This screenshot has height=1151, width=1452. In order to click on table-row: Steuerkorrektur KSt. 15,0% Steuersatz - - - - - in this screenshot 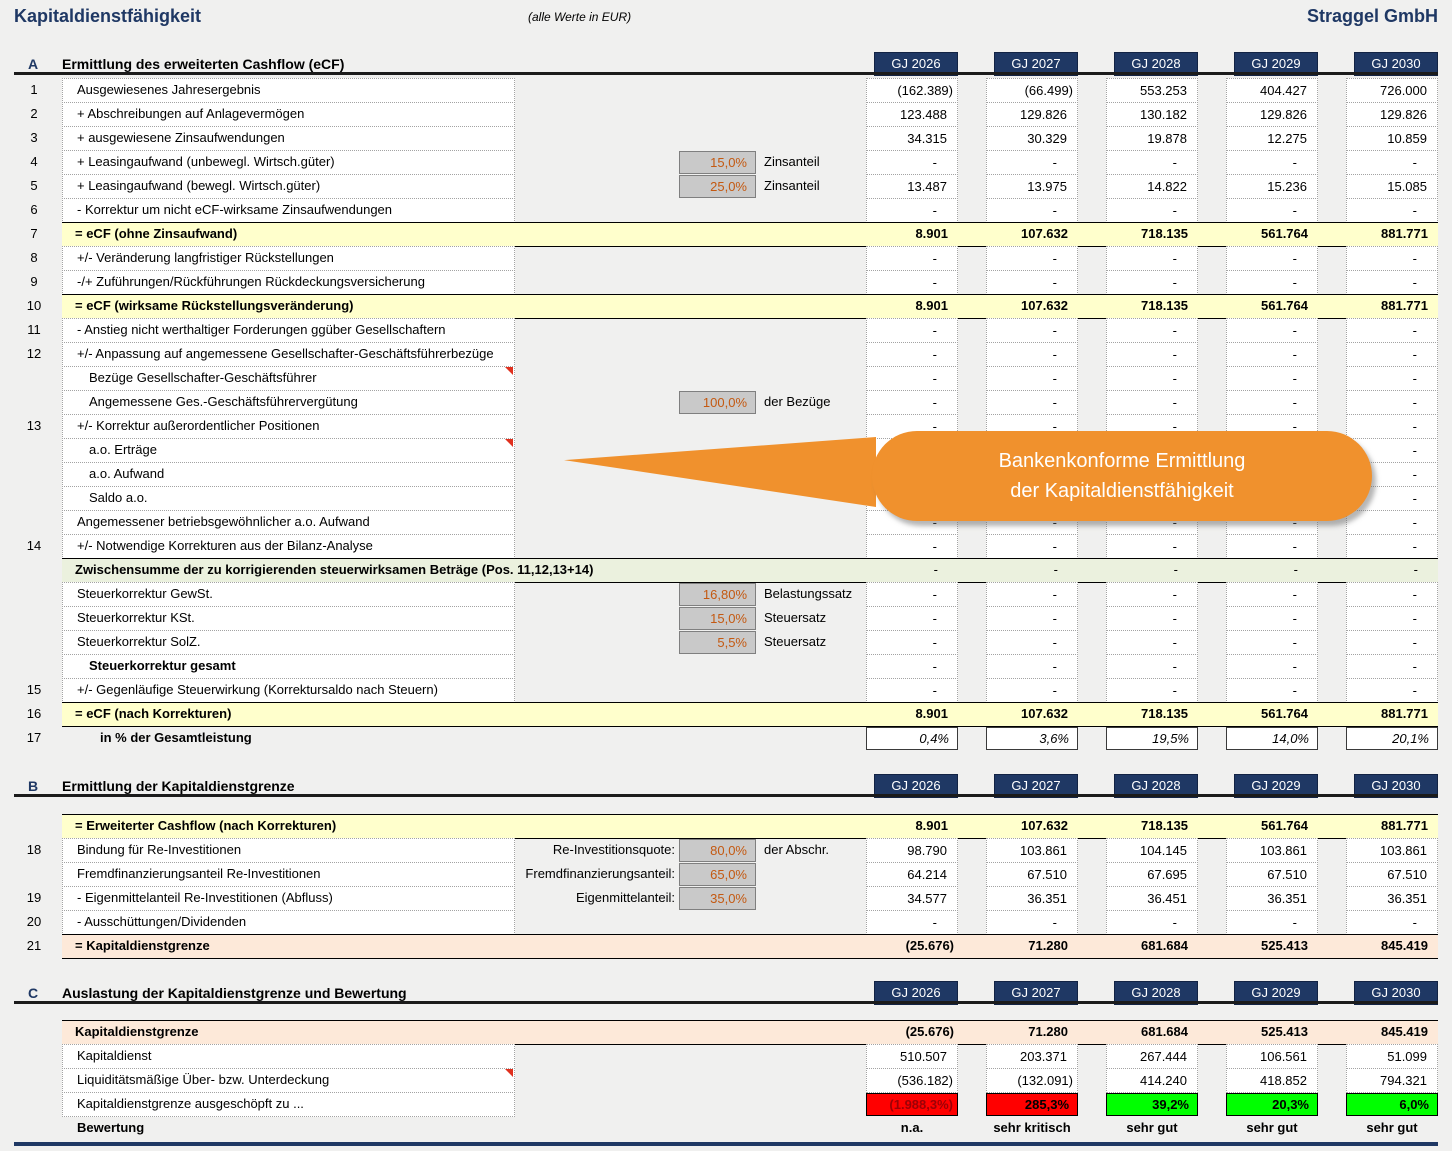, I will do `click(726, 618)`.